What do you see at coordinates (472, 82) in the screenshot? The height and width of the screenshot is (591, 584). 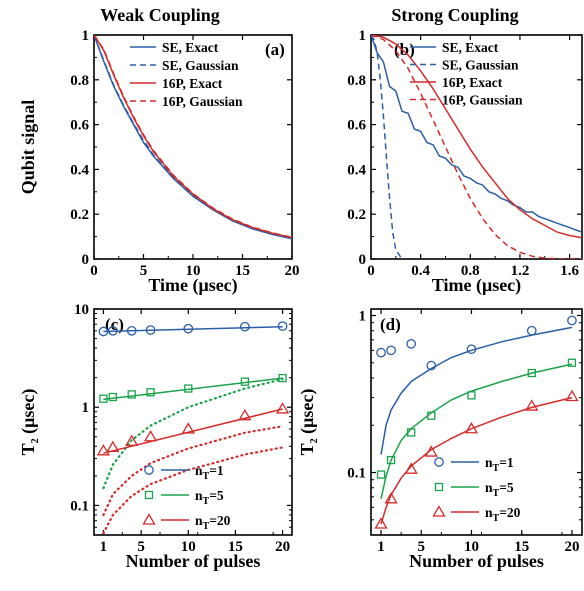 I see `legend-label: 16P, Exact` at bounding box center [472, 82].